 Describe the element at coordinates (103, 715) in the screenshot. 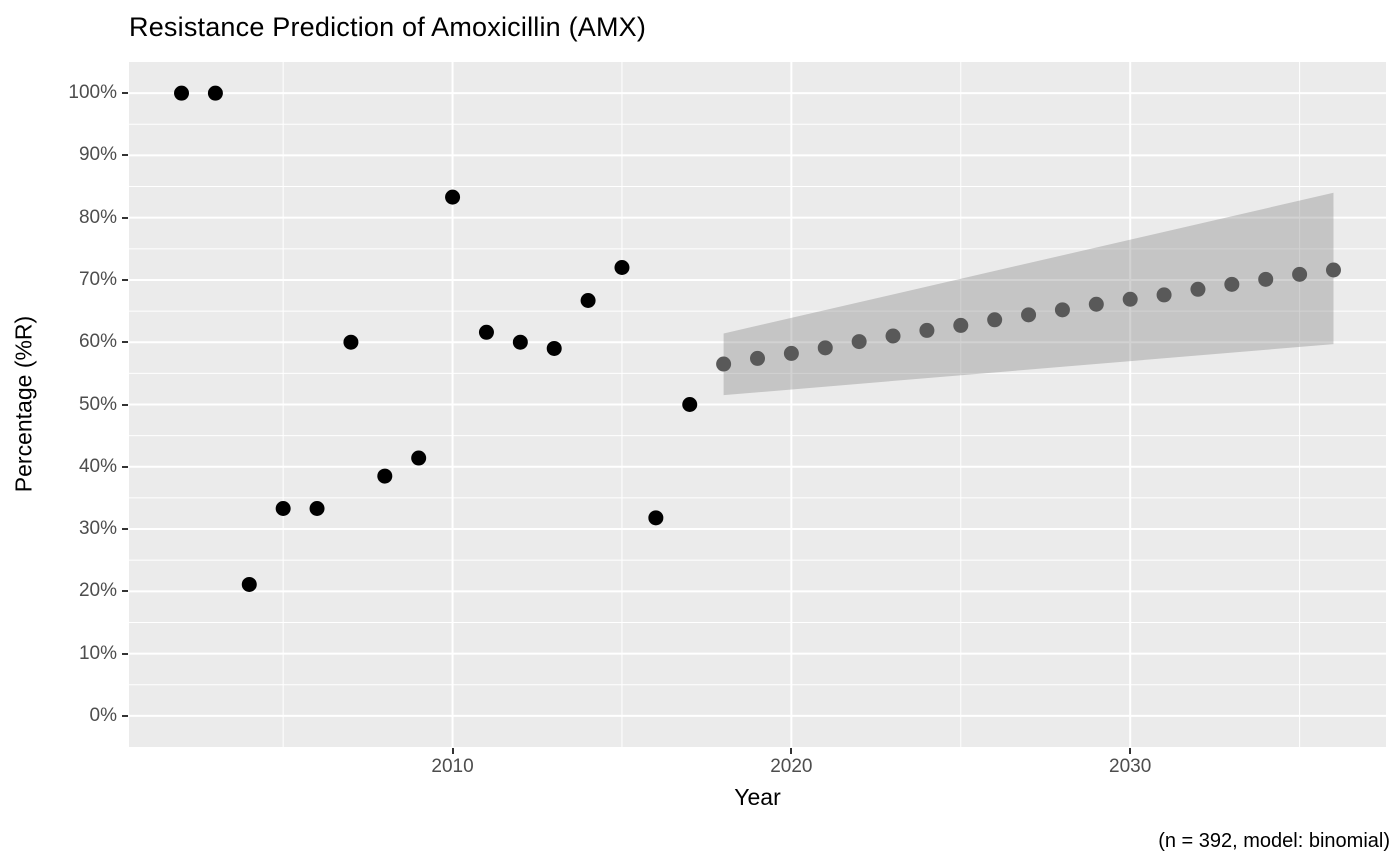

I see `y-tick-label: 0%` at that location.